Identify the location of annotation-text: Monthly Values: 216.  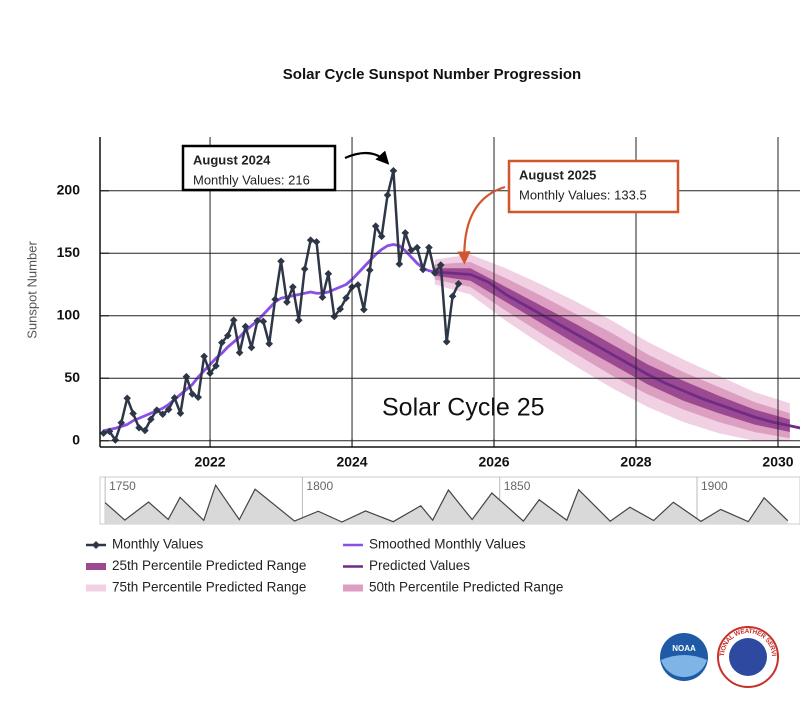
(251, 179).